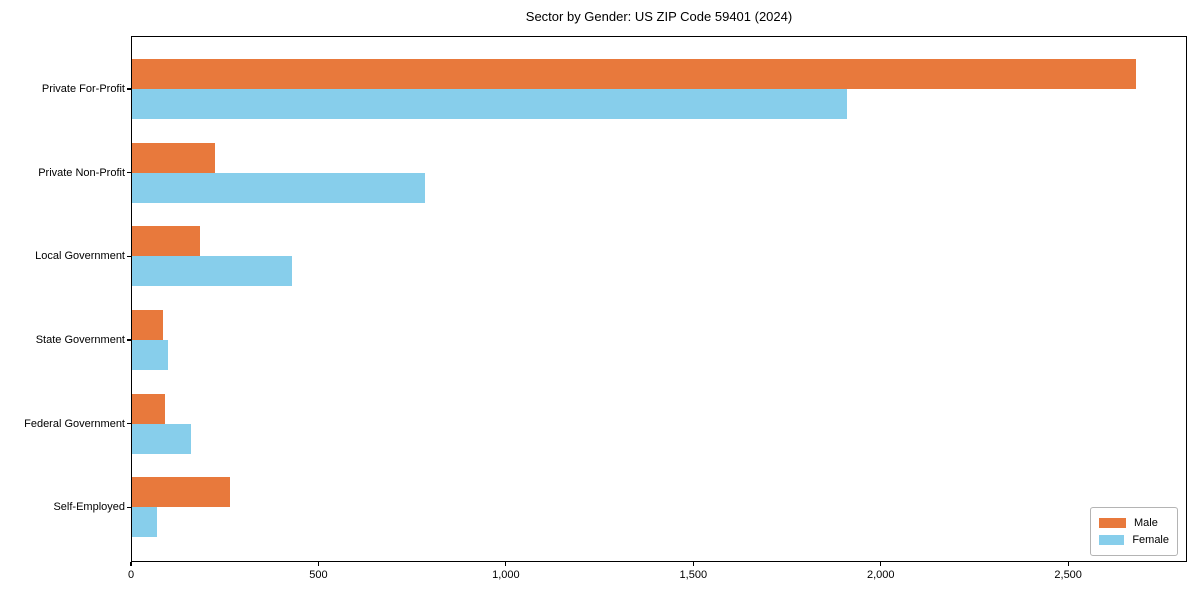 This screenshot has width=1200, height=600. Describe the element at coordinates (1068, 575) in the screenshot. I see `x-tick-label: 2,500` at that location.